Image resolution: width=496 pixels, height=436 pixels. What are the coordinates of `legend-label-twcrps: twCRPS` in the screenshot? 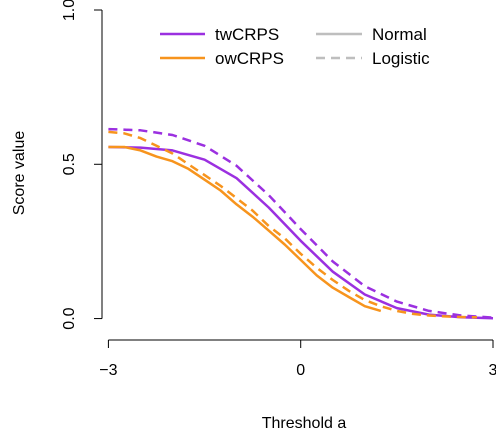 It's located at (247, 34).